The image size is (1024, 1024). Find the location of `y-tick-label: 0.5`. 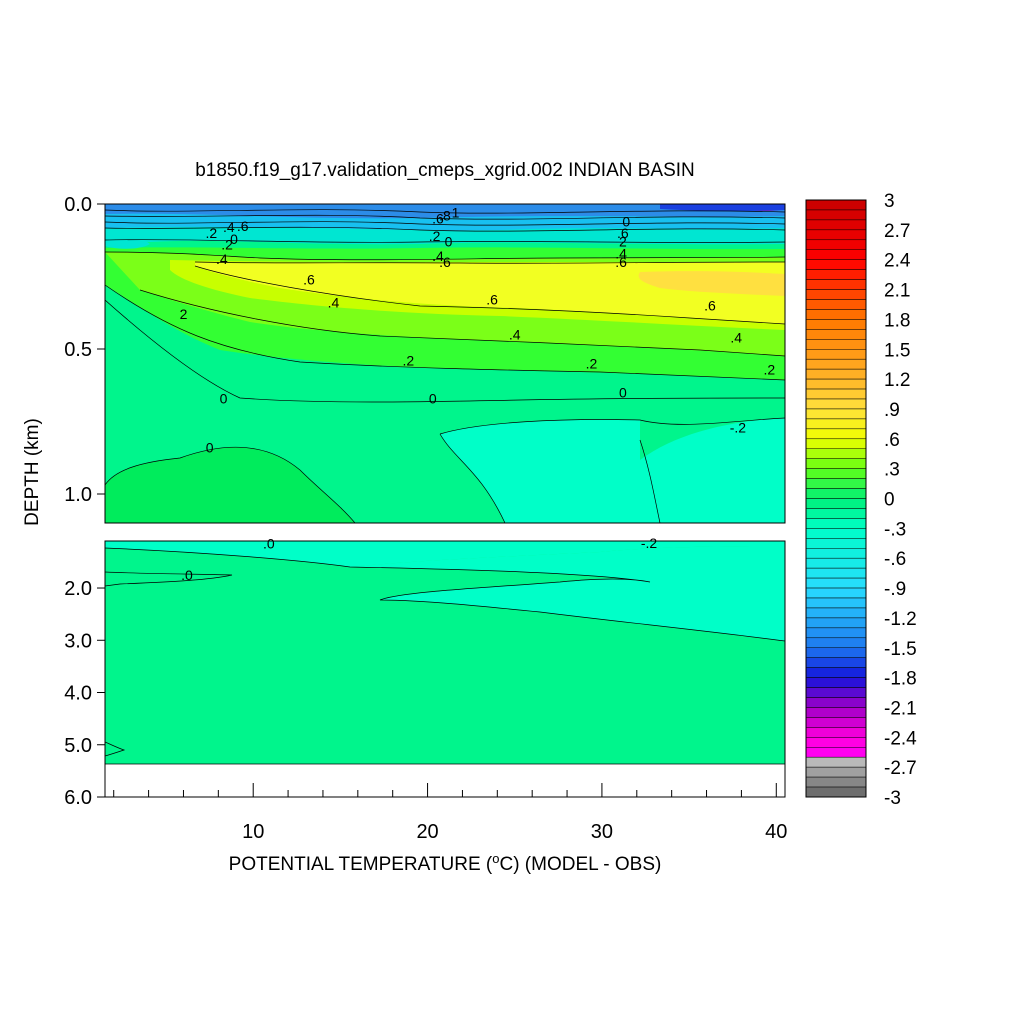

y-tick-label: 0.5 is located at coordinates (78, 350).